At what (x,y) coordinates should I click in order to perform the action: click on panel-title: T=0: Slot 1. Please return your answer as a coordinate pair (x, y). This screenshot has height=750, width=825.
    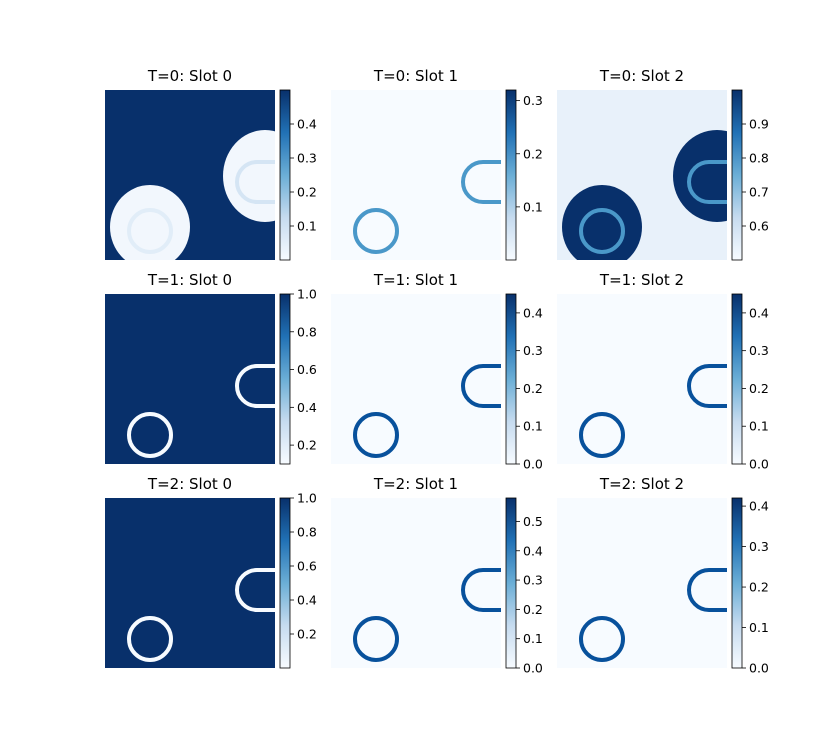
    Looking at the image, I should click on (415, 76).